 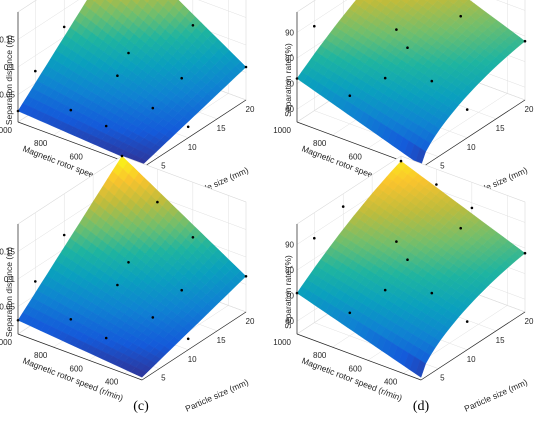 What do you see at coordinates (9, 292) in the screenshot?
I see `z-axis-label: Separation distance (m)` at bounding box center [9, 292].